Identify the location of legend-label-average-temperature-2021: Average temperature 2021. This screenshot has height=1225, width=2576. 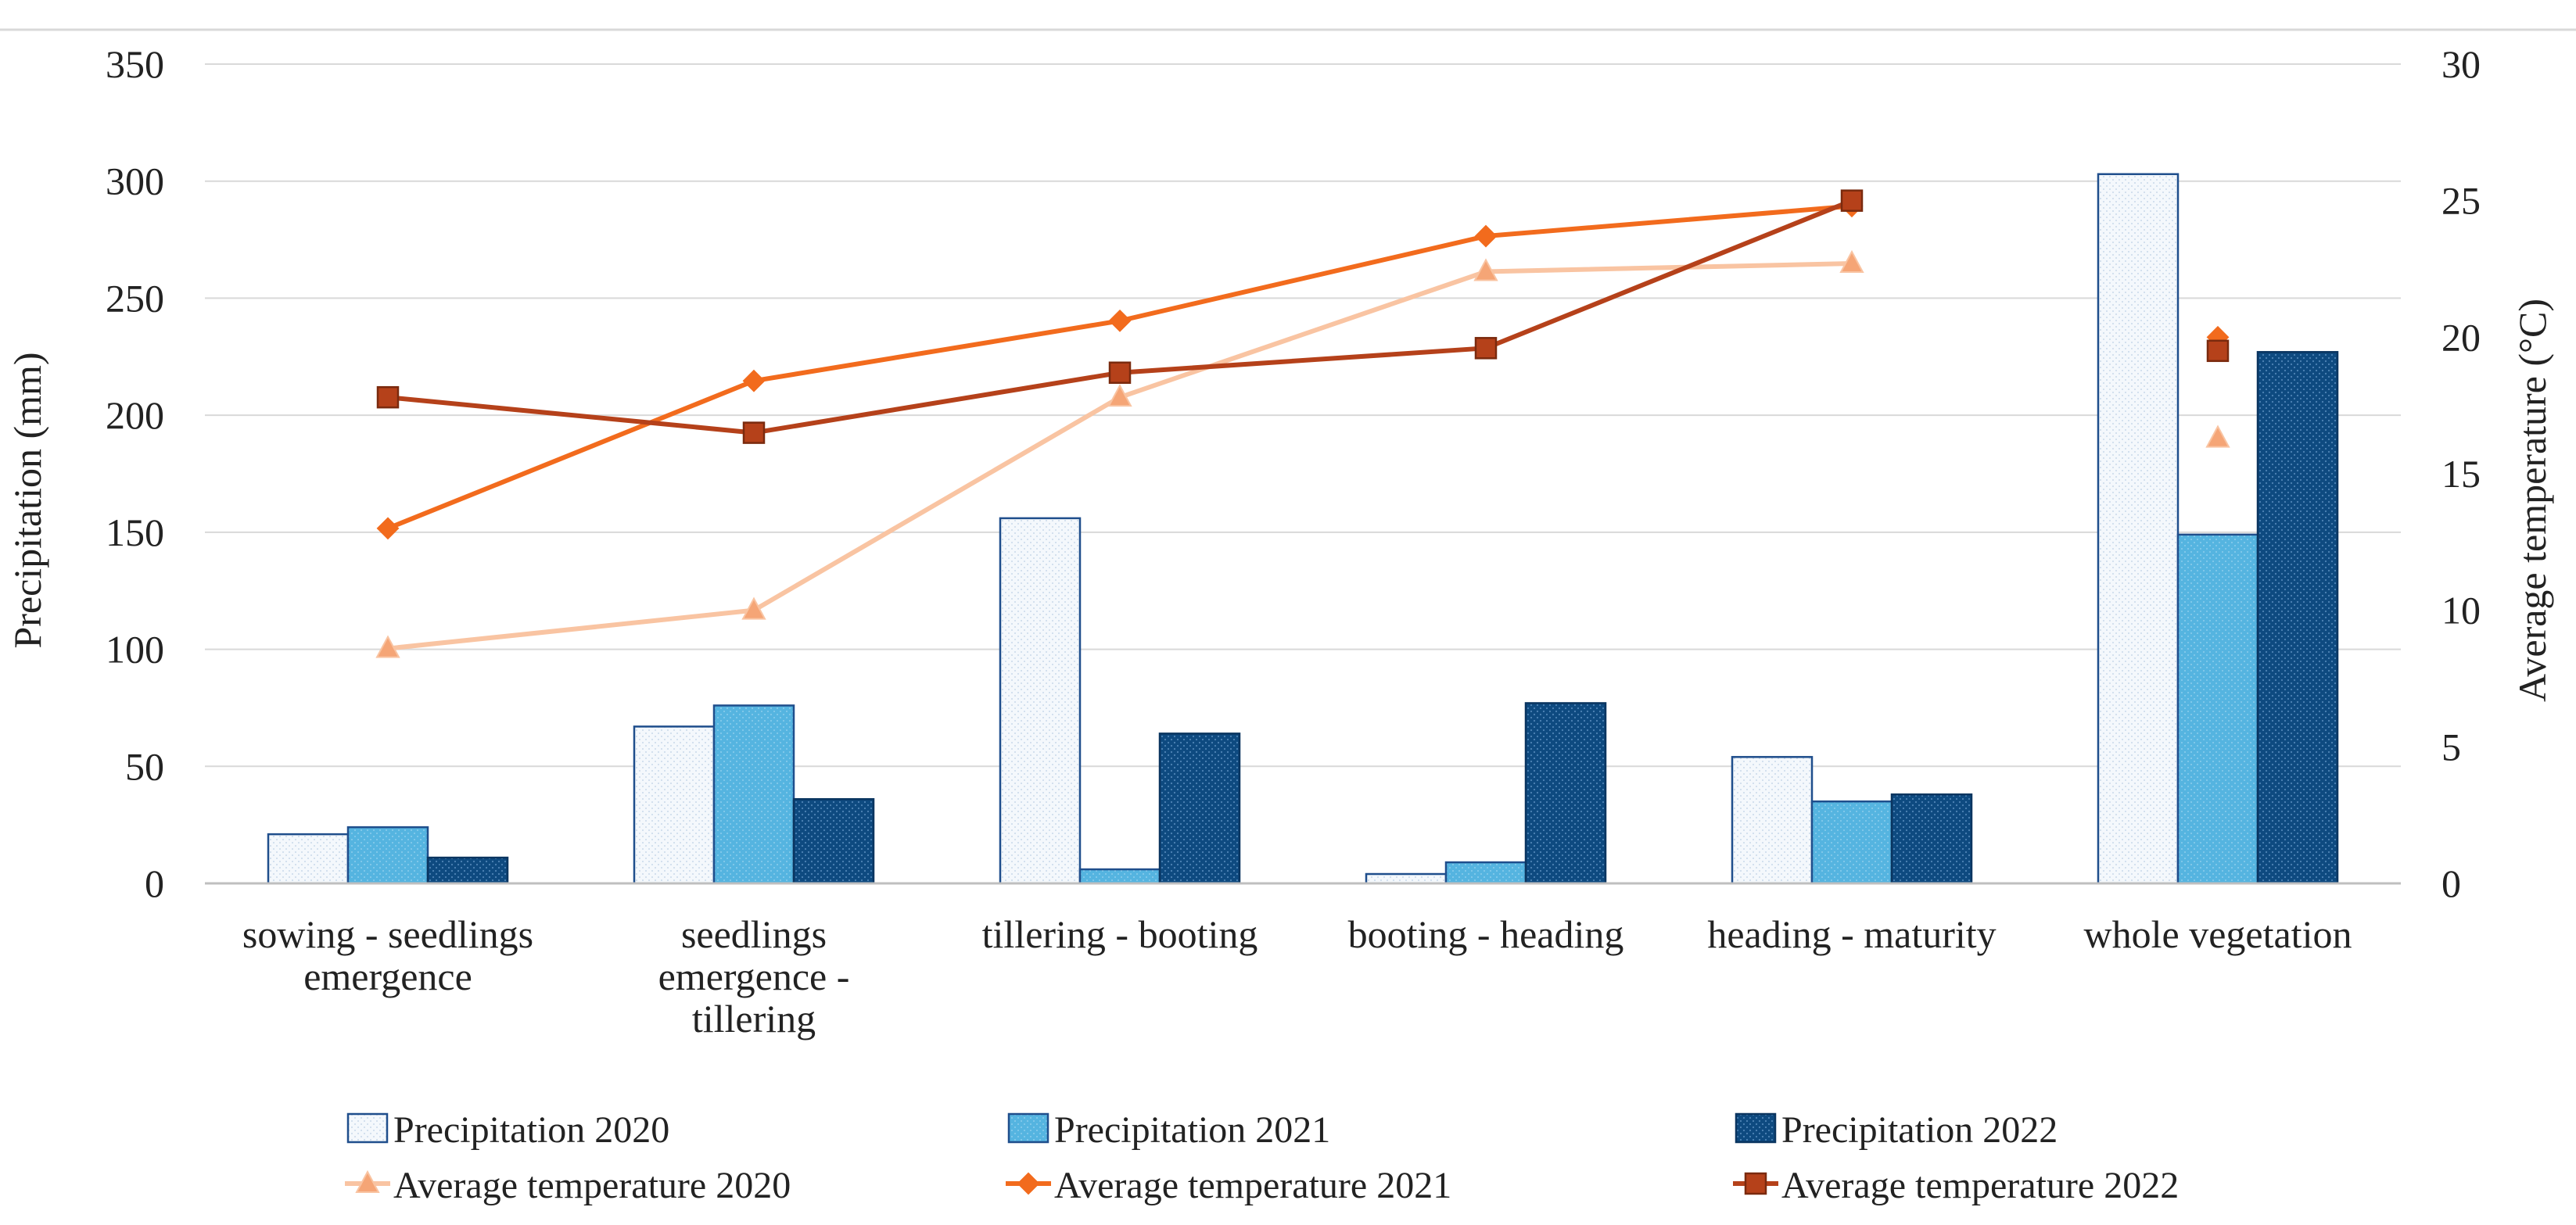
(1252, 1185).